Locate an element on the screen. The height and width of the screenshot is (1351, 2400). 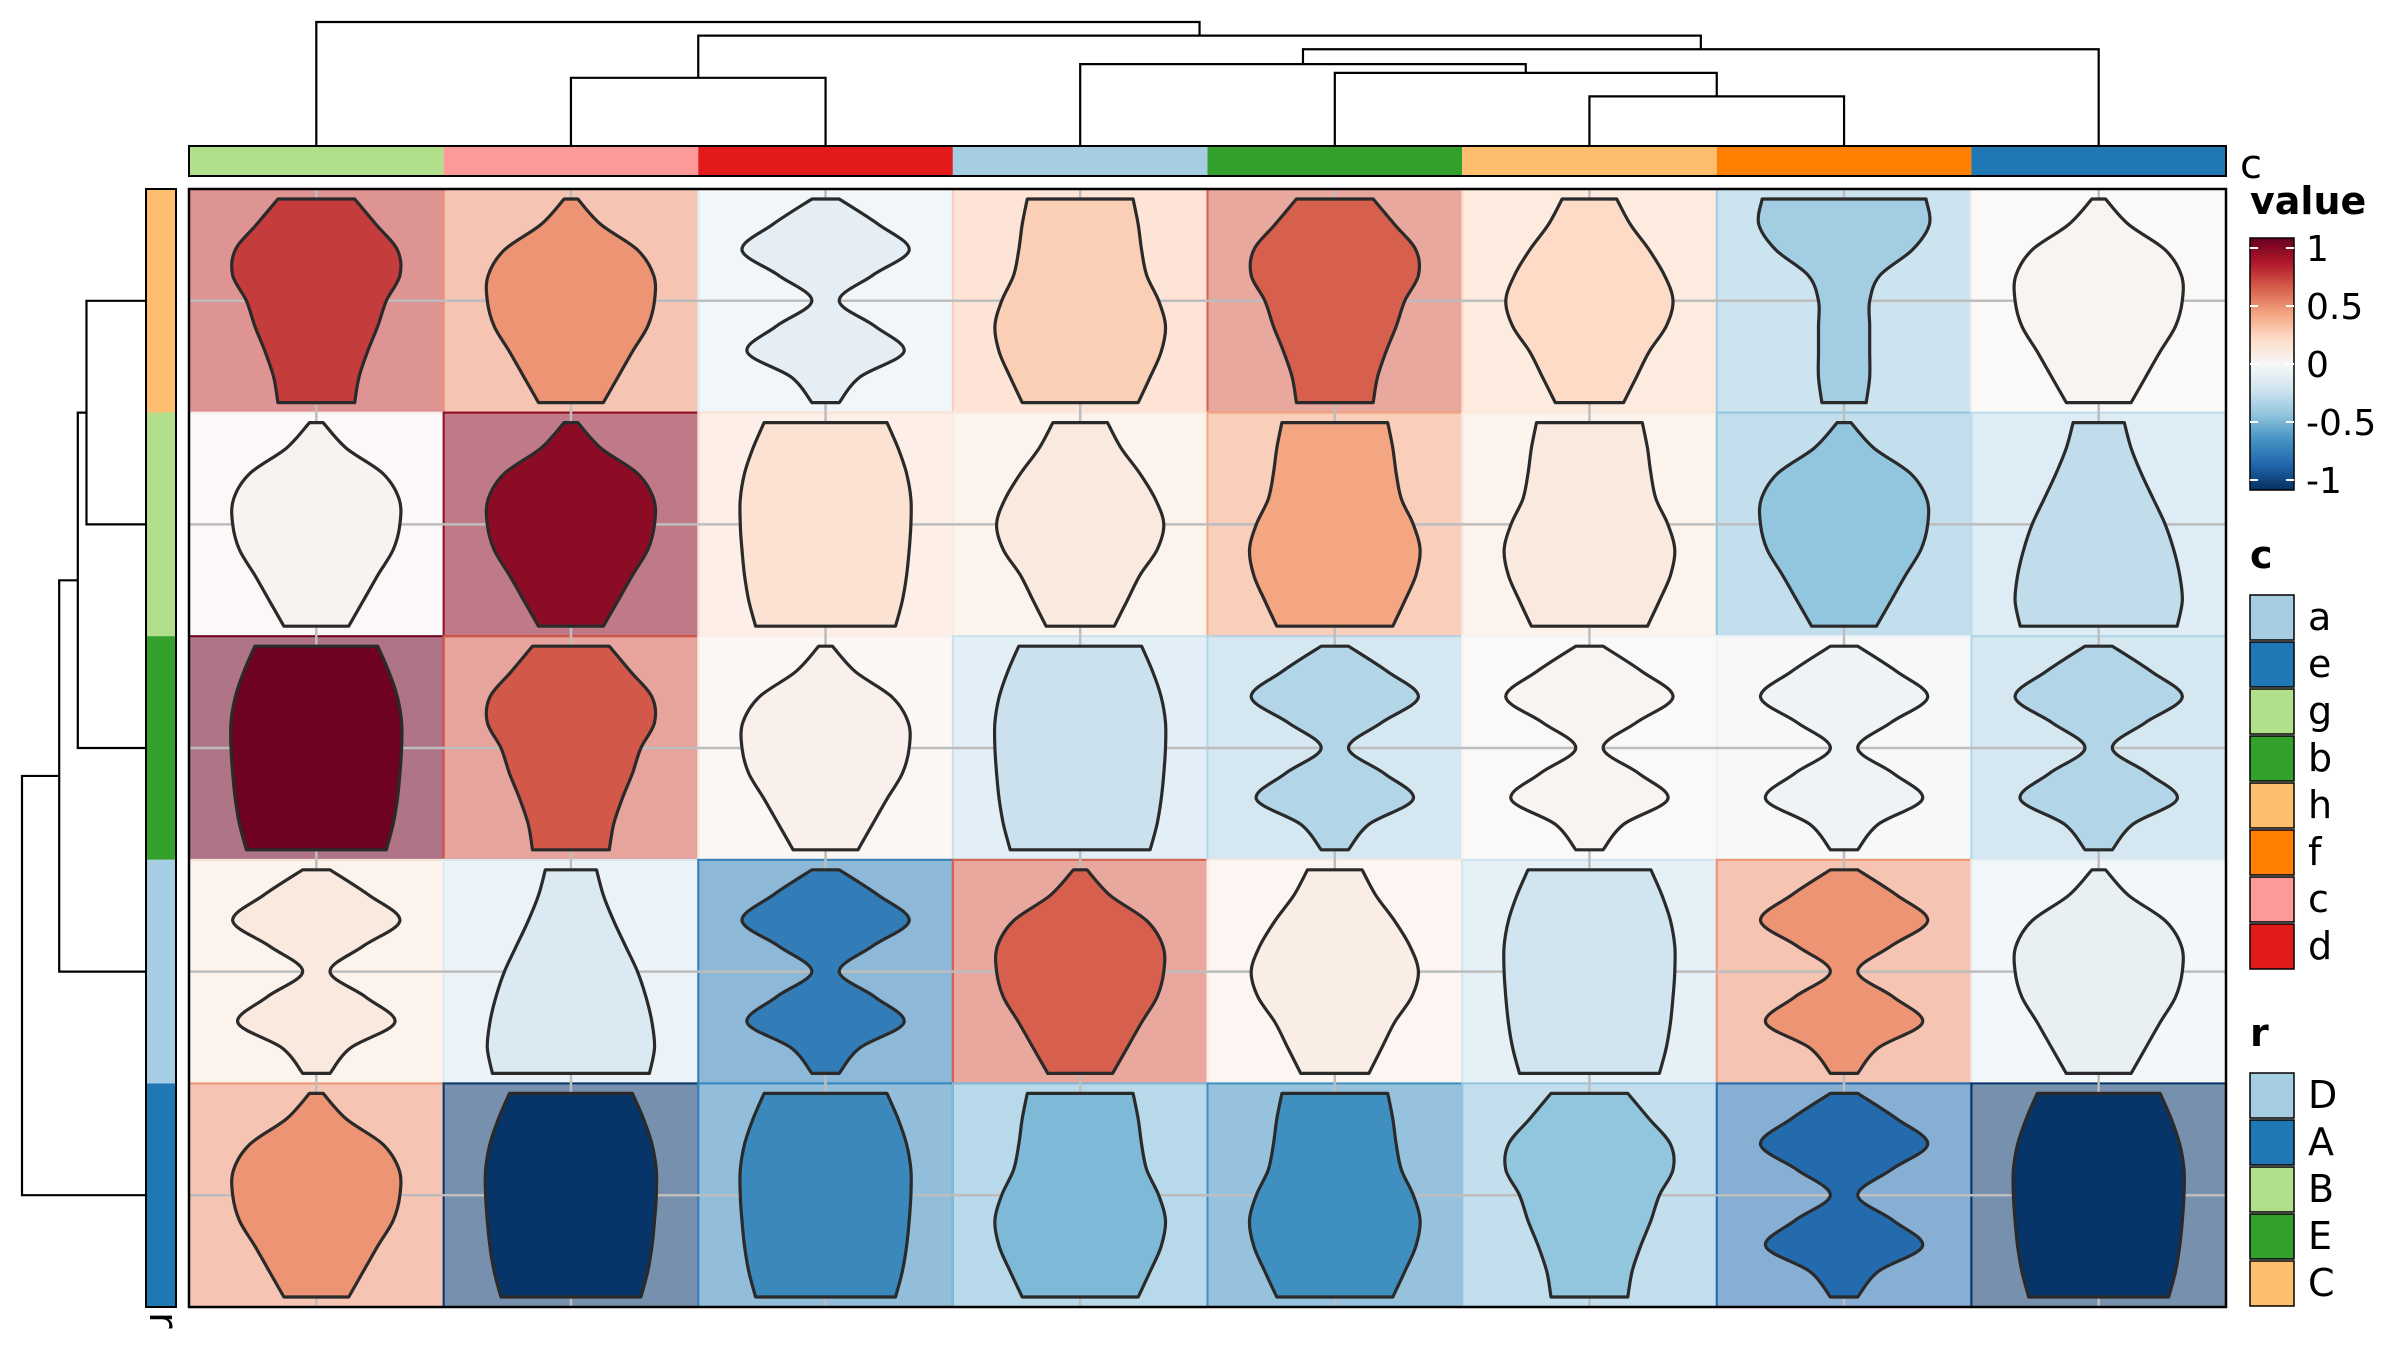
legend-key-label: b is located at coordinates (2320, 758).